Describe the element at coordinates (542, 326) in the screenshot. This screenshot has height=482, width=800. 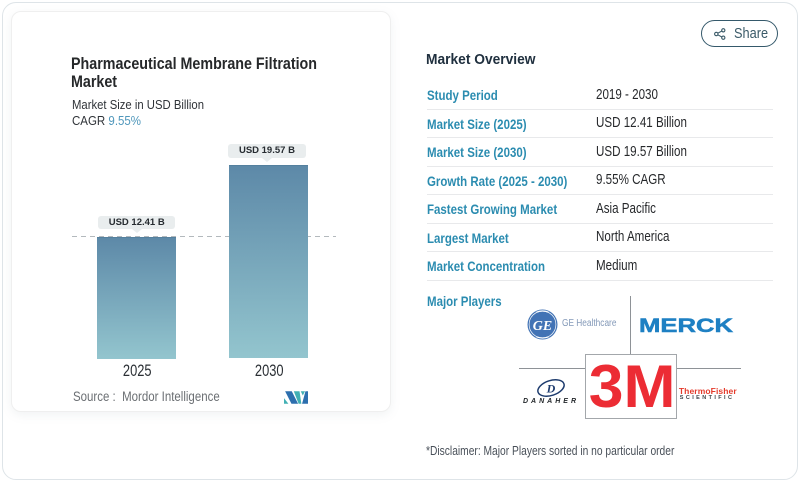
I see `svg-text: GE` at that location.